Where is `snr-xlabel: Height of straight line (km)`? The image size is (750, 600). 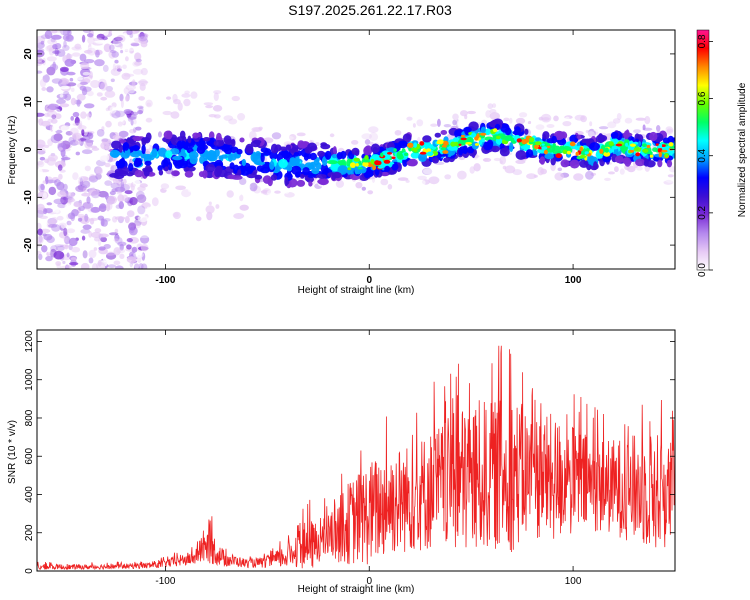 snr-xlabel: Height of straight line (km) is located at coordinates (356, 589).